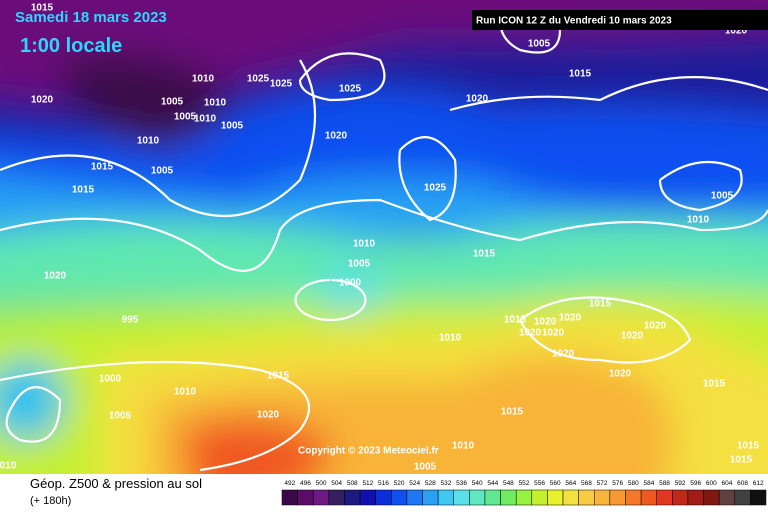 The width and height of the screenshot is (768, 517). Describe the element at coordinates (368, 451) in the screenshot. I see `copyright: Copyright © 2023 Meteociel.fr` at that location.